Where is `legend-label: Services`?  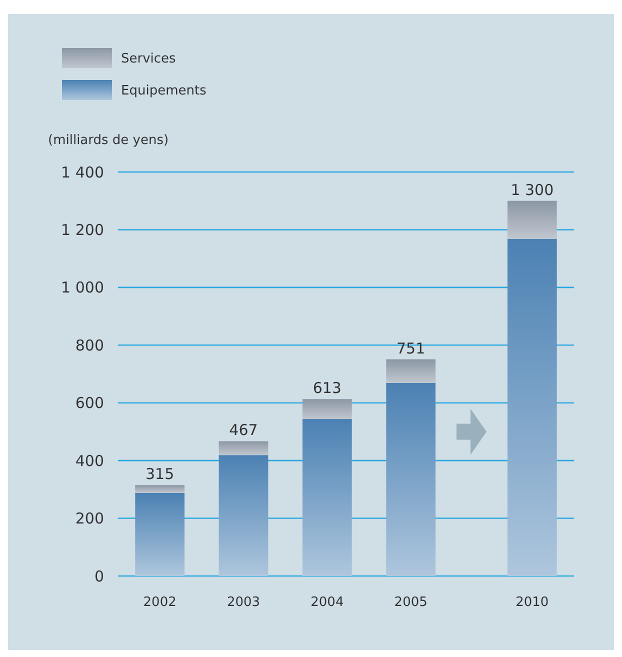 legend-label: Services is located at coordinates (148, 59).